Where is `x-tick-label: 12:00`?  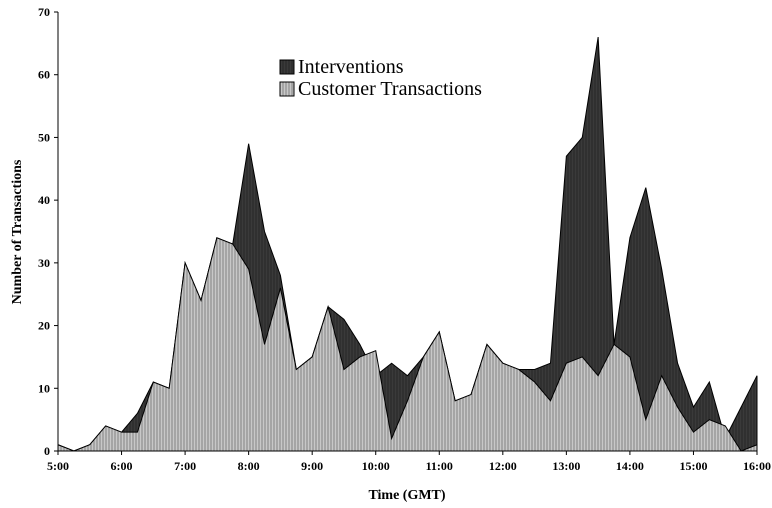 x-tick-label: 12:00 is located at coordinates (503, 466).